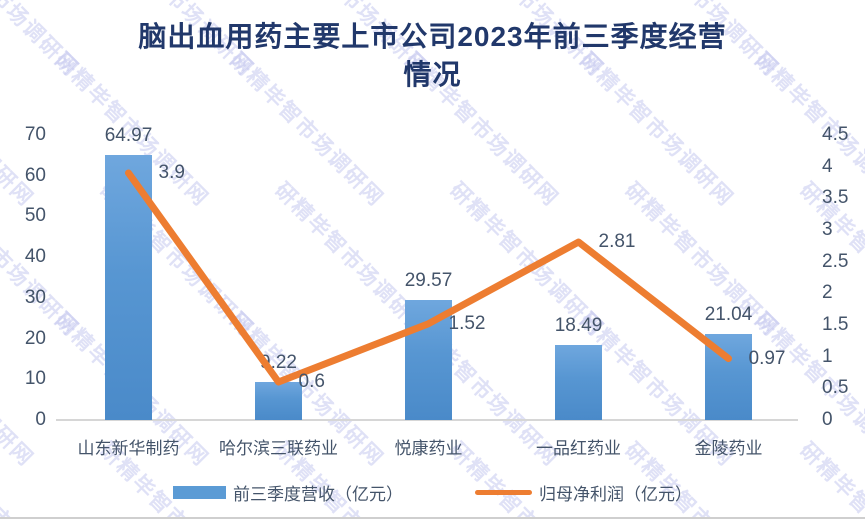 The height and width of the screenshot is (519, 865). Describe the element at coordinates (311, 381) in the screenshot. I see `line-value-label-1: 0.6` at that location.